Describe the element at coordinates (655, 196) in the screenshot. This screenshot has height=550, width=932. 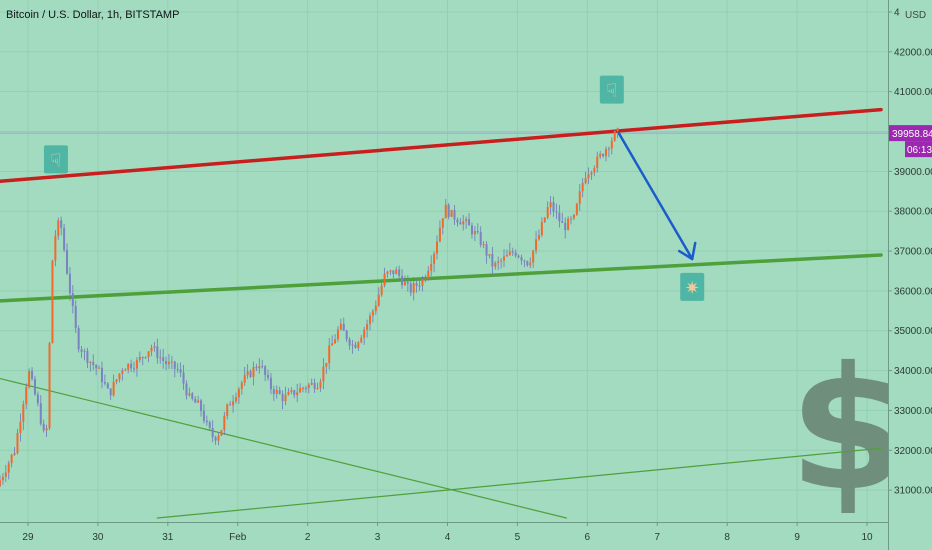
I see `forecast-arrow` at that location.